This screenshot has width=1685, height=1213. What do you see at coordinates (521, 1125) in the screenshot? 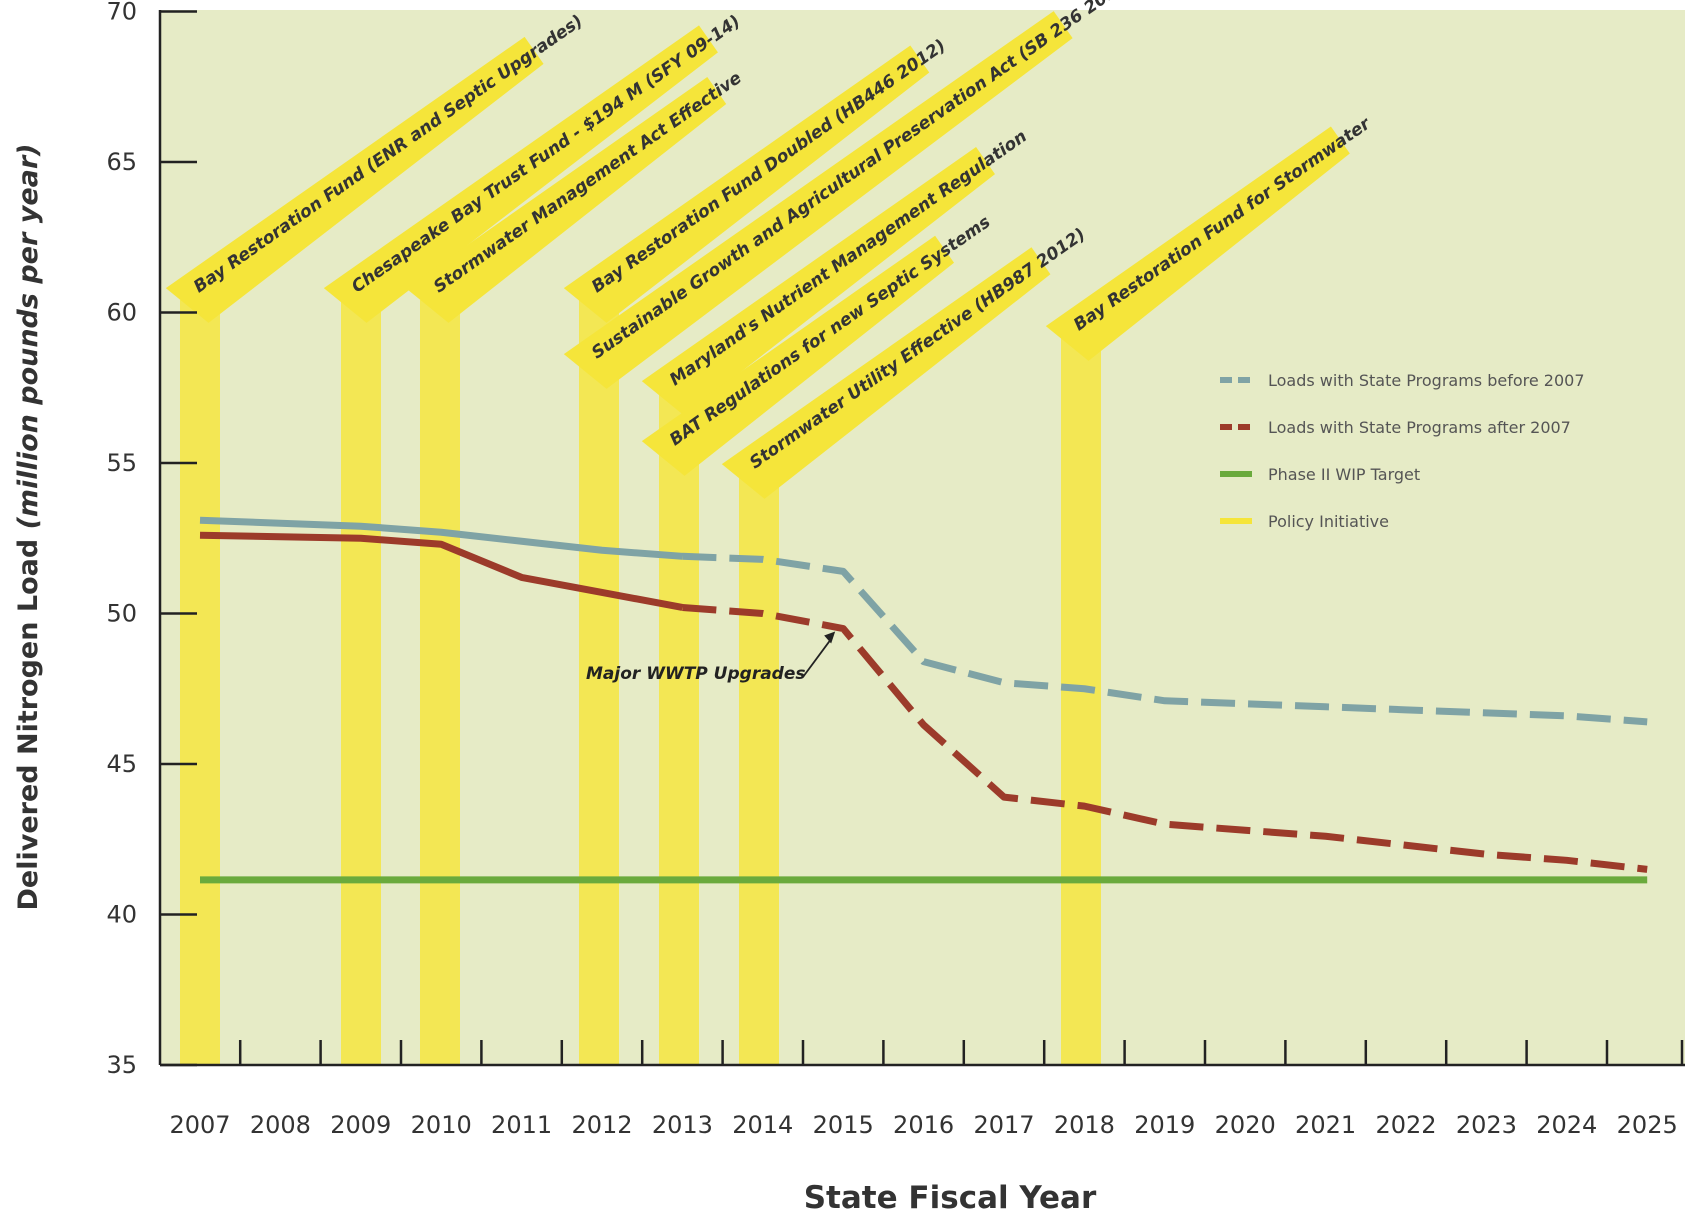
I see `x-tick-label: 2011` at bounding box center [521, 1125].